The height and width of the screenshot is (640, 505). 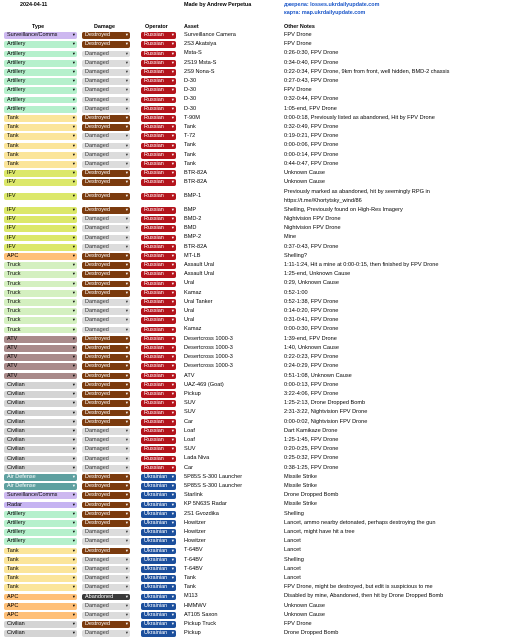 What do you see at coordinates (40, 505) in the screenshot?
I see `type-select: Radar ▾` at bounding box center [40, 505].